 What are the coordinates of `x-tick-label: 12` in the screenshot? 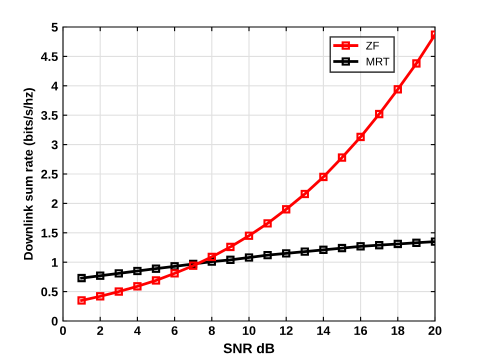 It's located at (286, 330).